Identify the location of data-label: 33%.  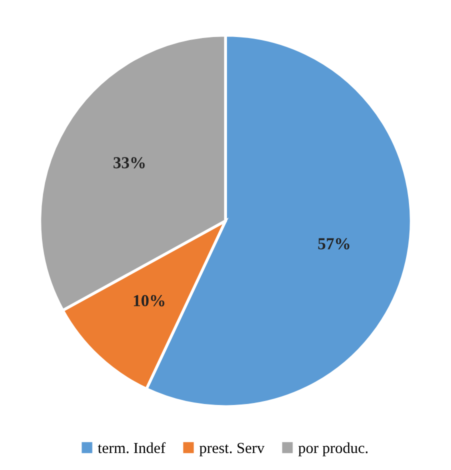
(129, 162).